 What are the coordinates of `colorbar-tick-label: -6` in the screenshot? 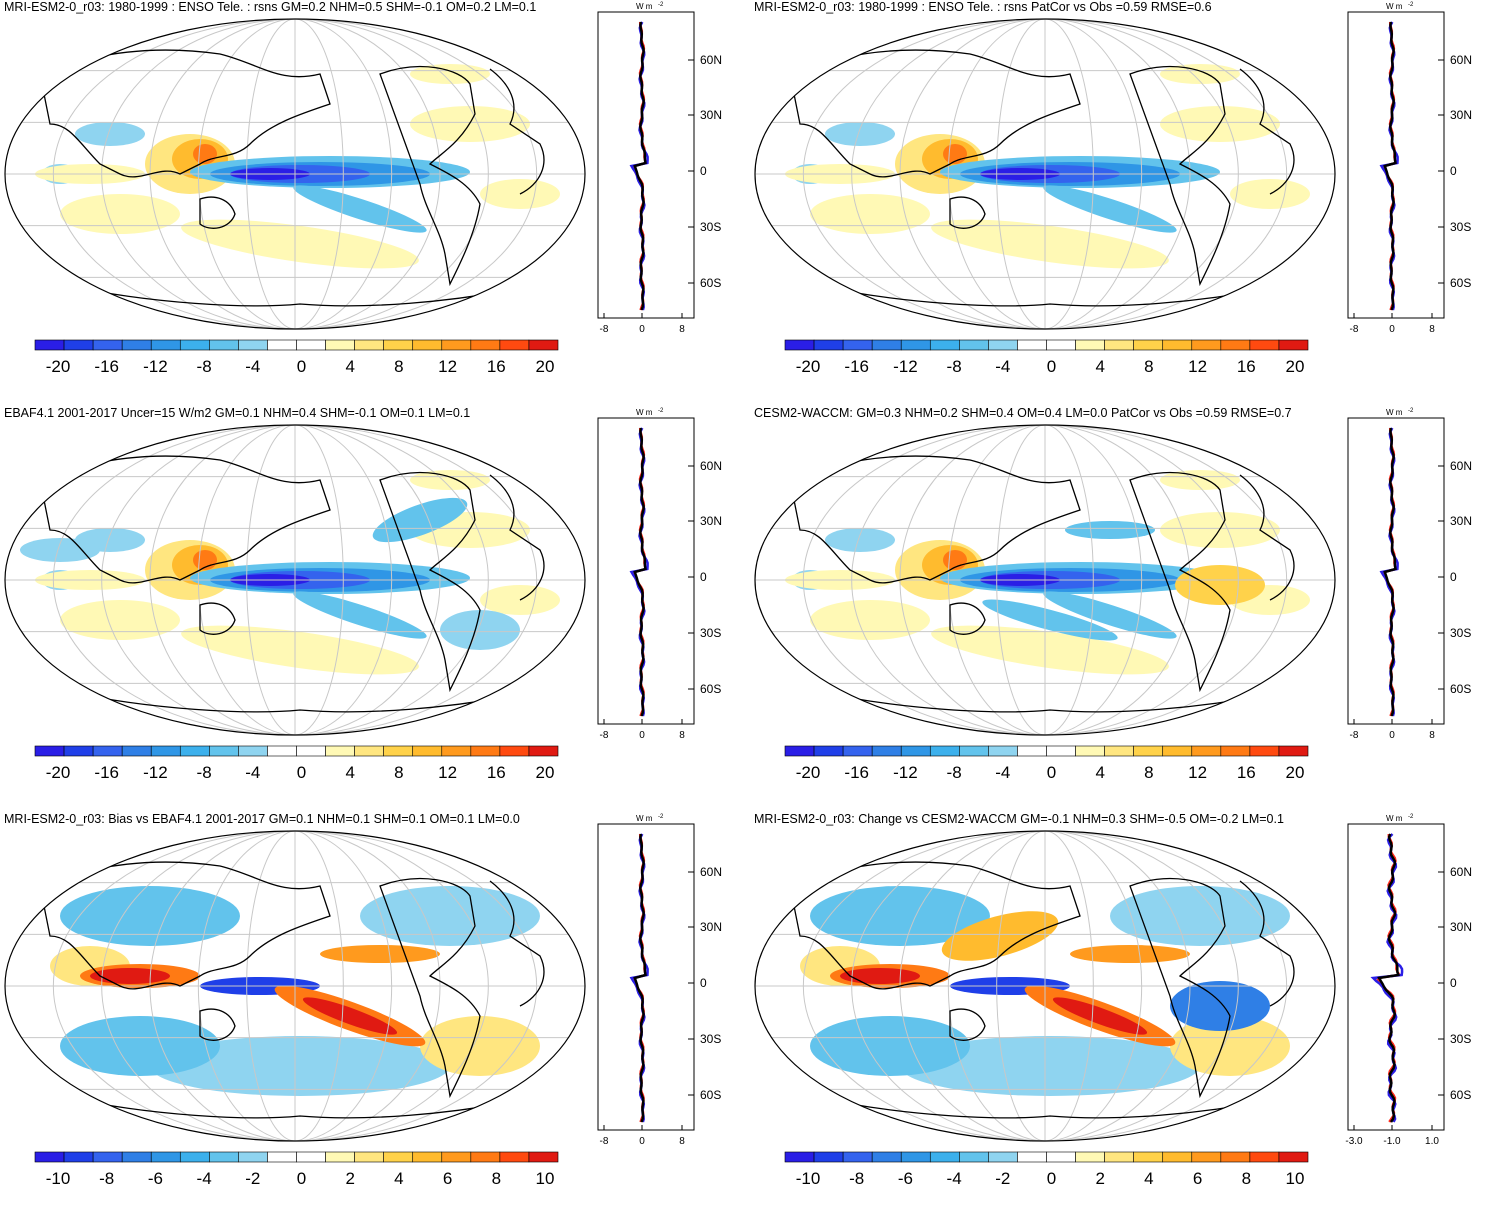 It's located at (905, 1178).